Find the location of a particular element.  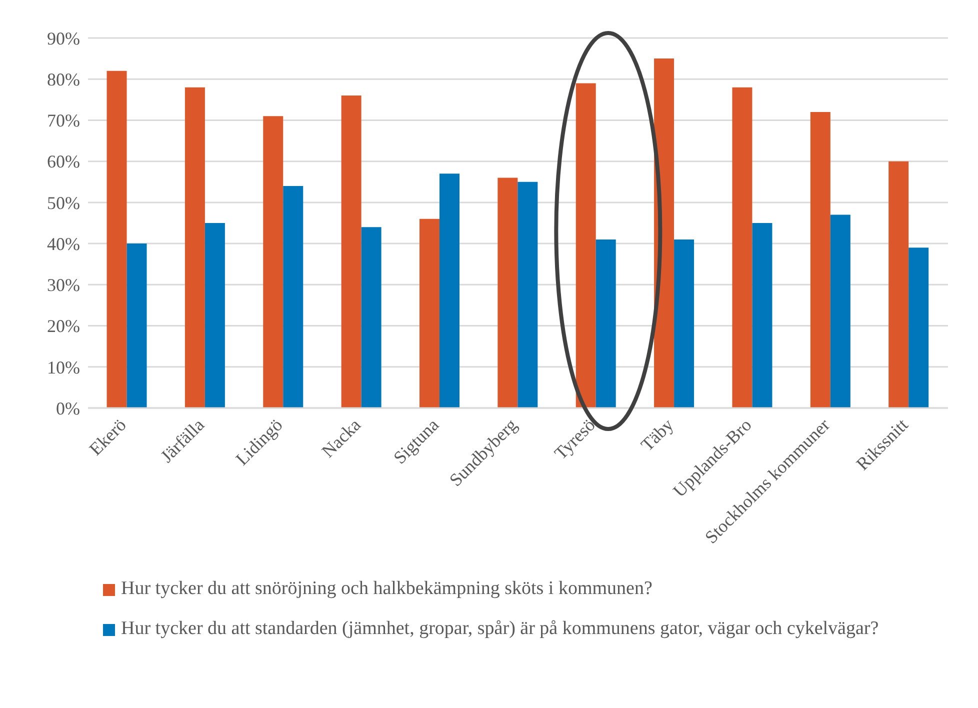

y-tick-label: 70% is located at coordinates (63, 120).